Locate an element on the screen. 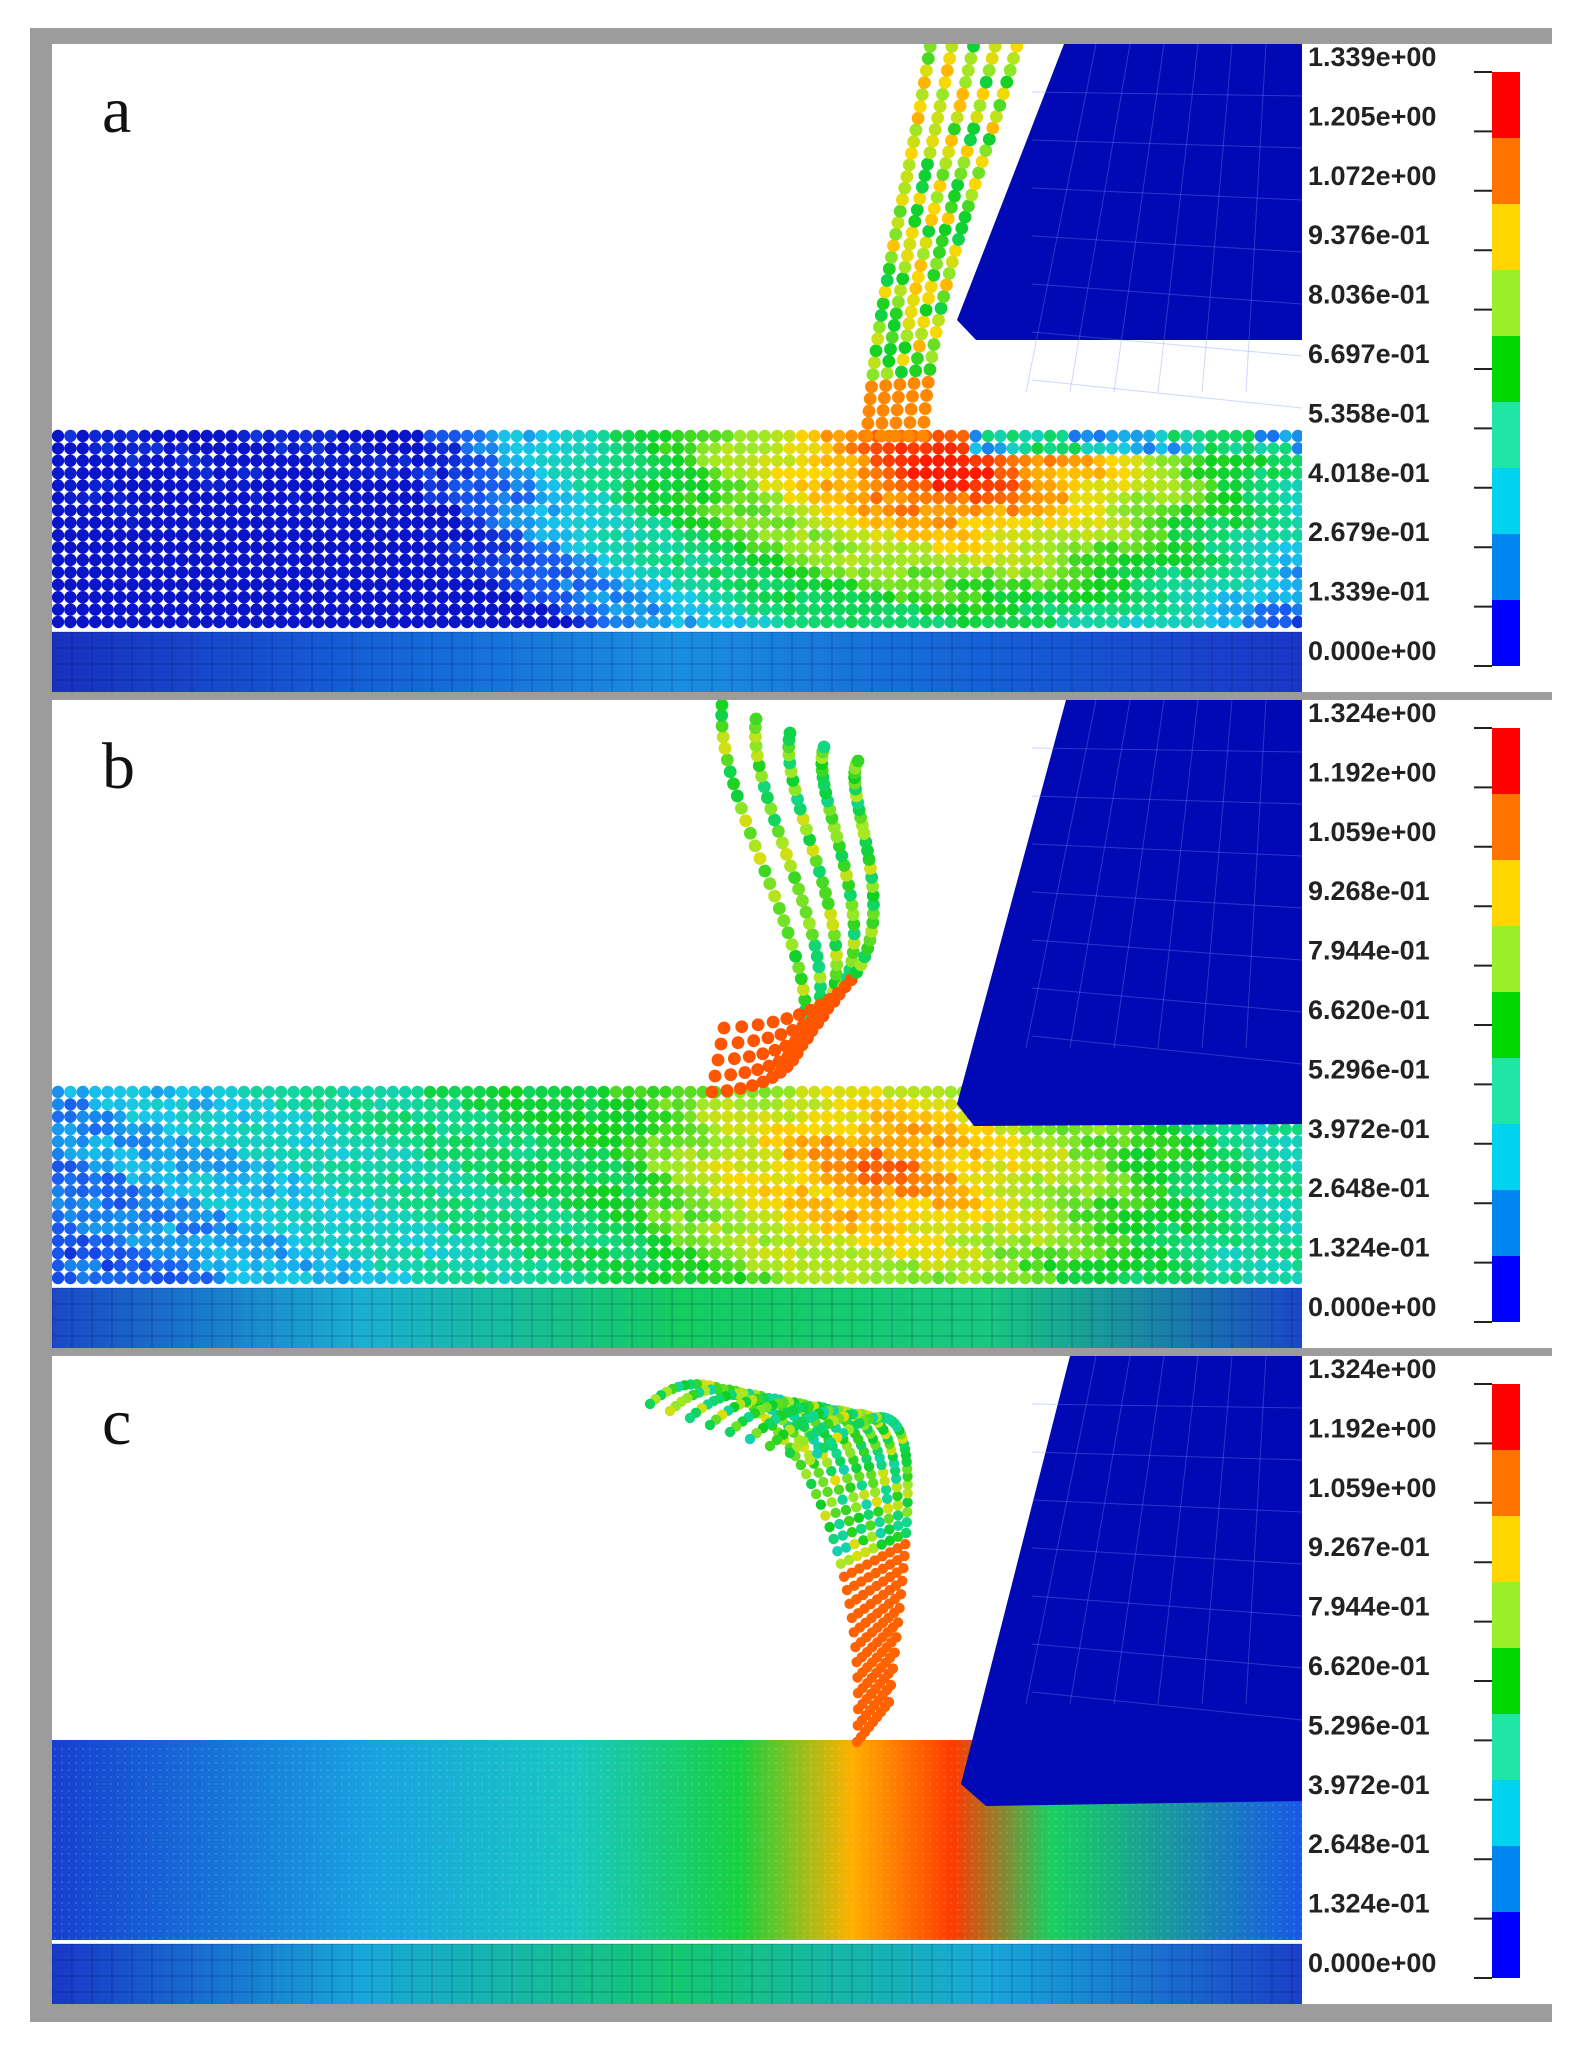 Image resolution: width=1584 pixels, height=2050 pixels. colorbar-tick-label: 1.339e-01 is located at coordinates (1369, 592).